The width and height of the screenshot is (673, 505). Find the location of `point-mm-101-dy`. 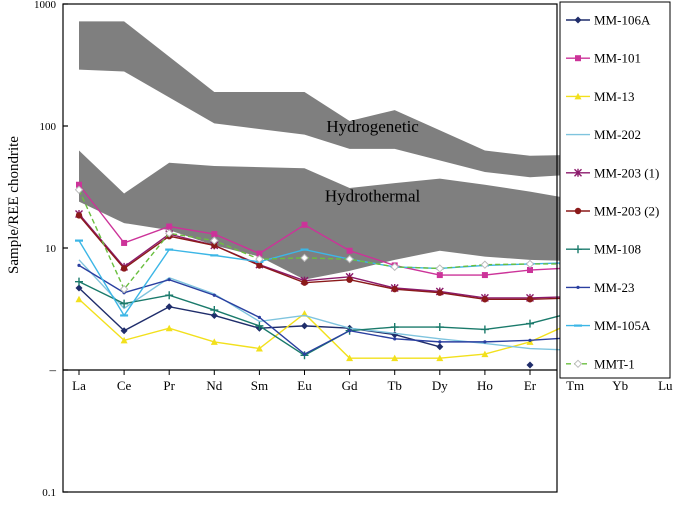

point-mm-101-dy is located at coordinates (439, 275).